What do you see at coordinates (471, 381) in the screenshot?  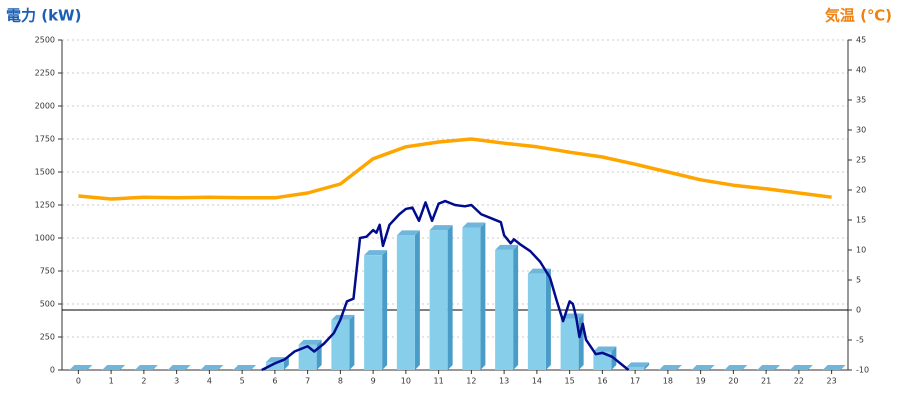 I see `x-tick-label: 12` at bounding box center [471, 381].